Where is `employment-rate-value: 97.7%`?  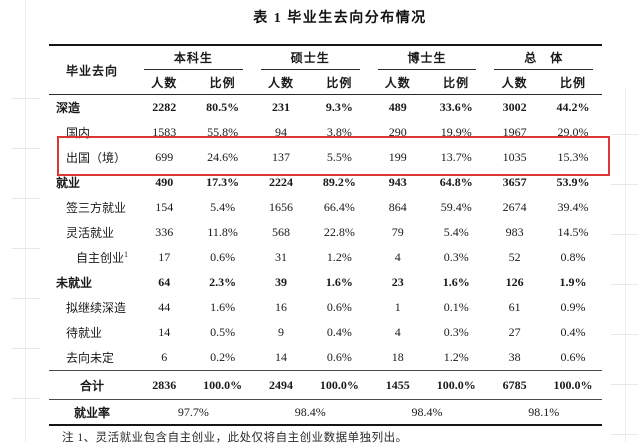 employment-rate-value: 97.7% is located at coordinates (193, 411).